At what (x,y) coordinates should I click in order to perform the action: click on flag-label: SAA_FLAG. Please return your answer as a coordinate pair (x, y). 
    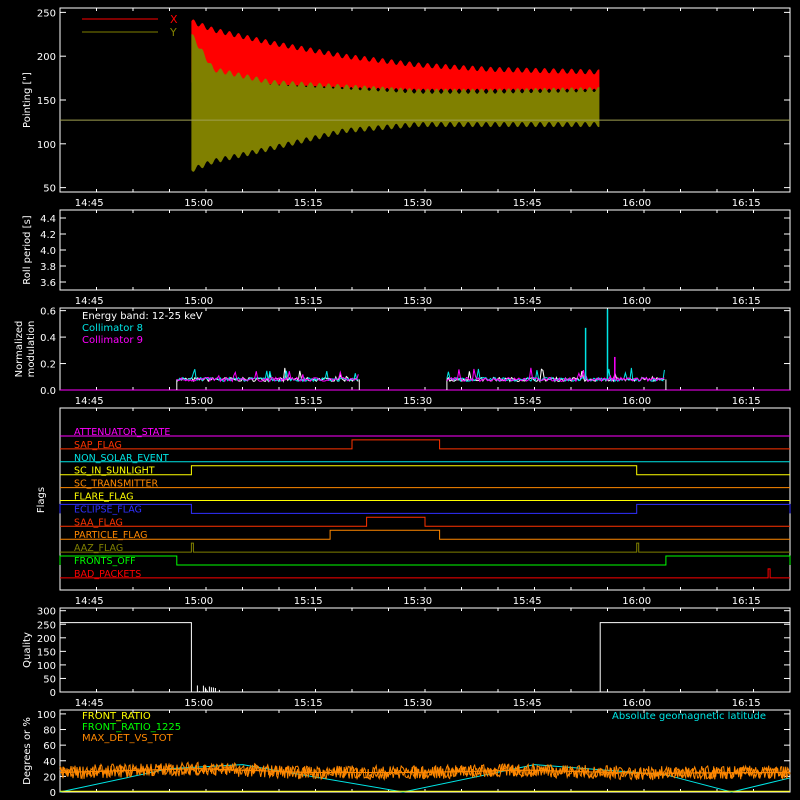
    Looking at the image, I should click on (98, 522).